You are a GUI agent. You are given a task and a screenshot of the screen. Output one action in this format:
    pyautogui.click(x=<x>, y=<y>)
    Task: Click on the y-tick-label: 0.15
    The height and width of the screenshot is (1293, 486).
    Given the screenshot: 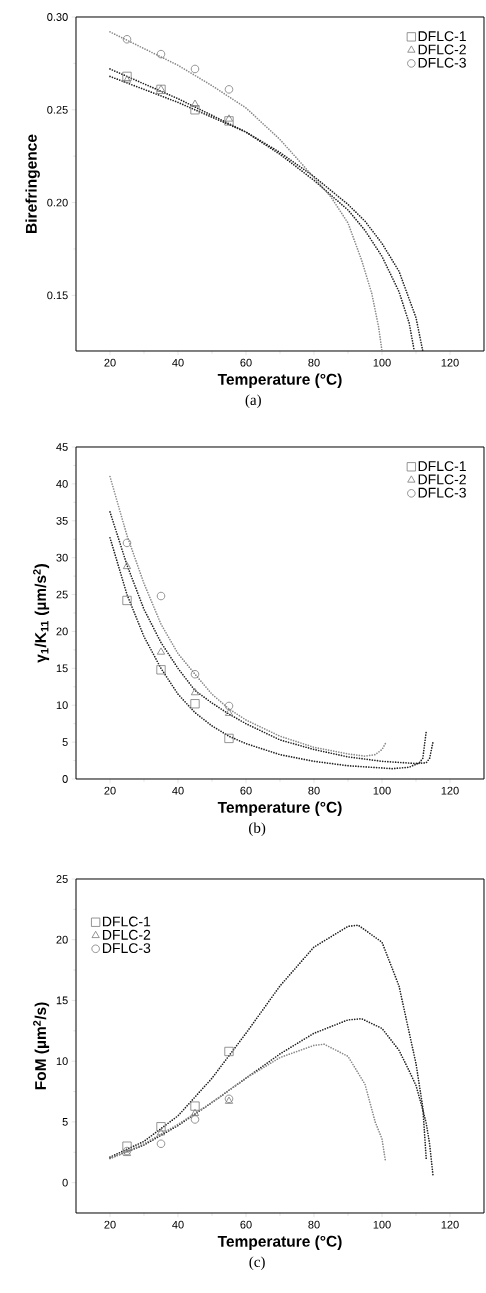 What is the action you would take?
    pyautogui.click(x=57, y=295)
    